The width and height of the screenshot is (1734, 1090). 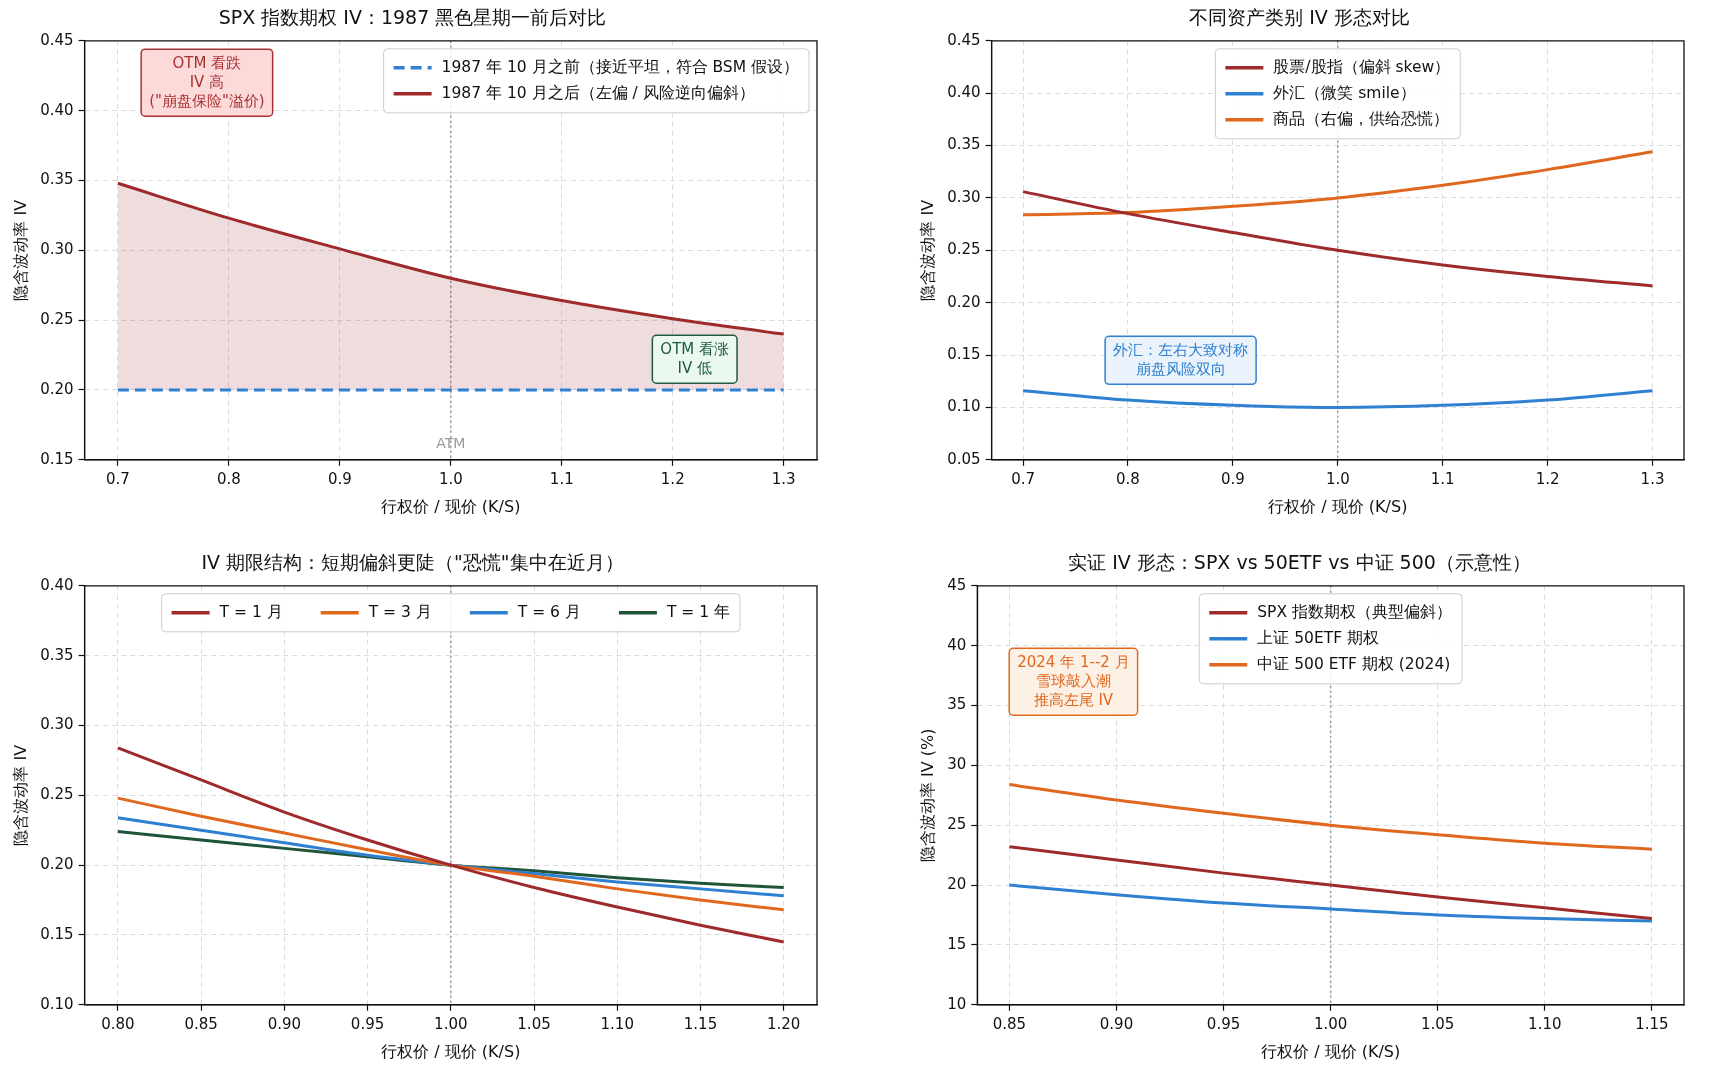 I want to click on legend-label: 商品（右偏，供给恐慌）, so click(x=1361, y=118).